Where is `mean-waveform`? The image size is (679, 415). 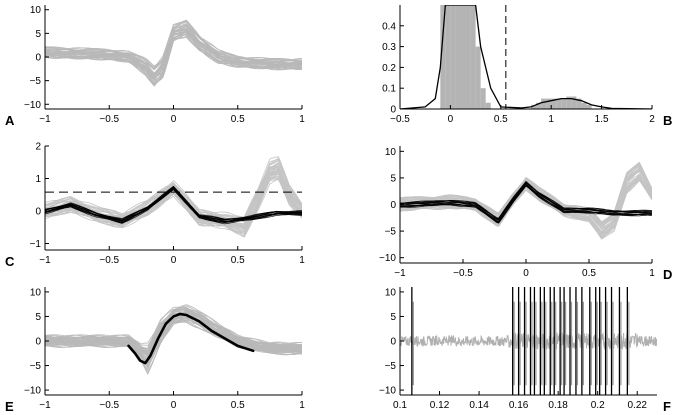
mean-waveform is located at coordinates (191, 338).